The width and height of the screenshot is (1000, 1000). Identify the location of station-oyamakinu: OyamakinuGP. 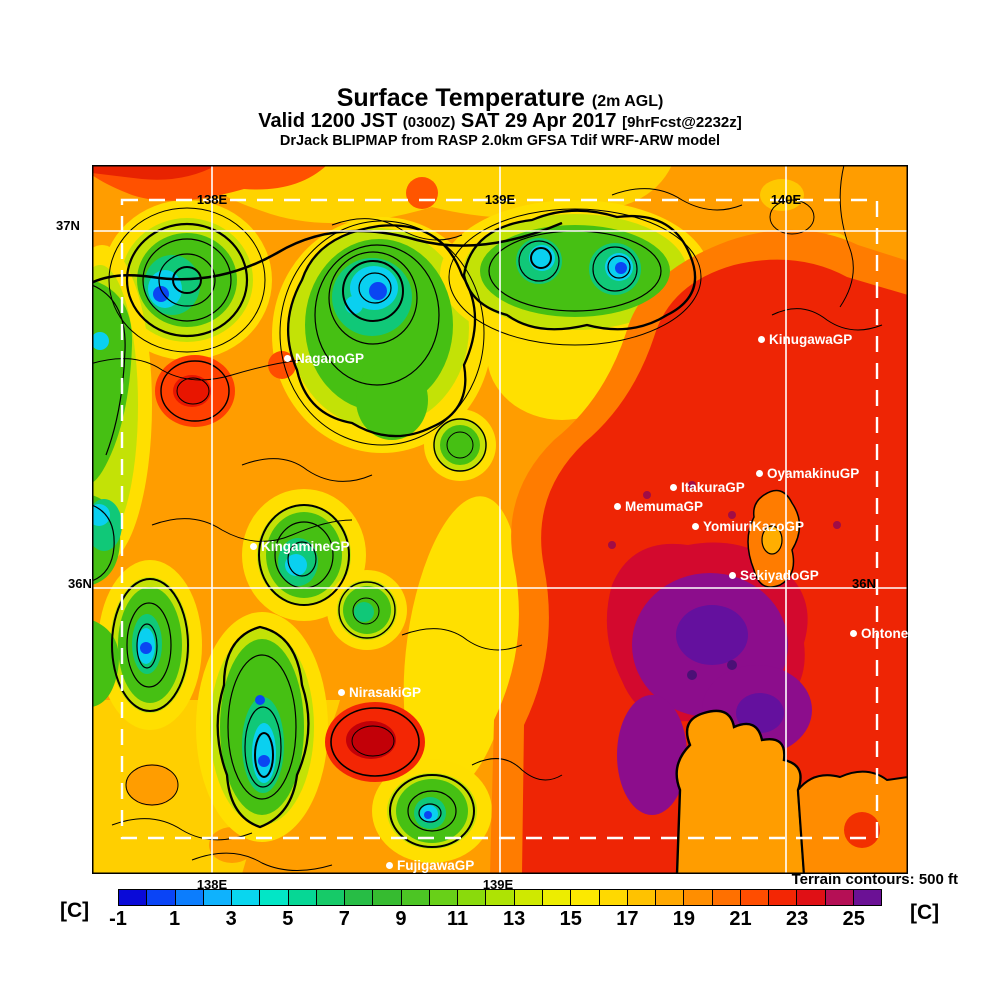
(807, 473).